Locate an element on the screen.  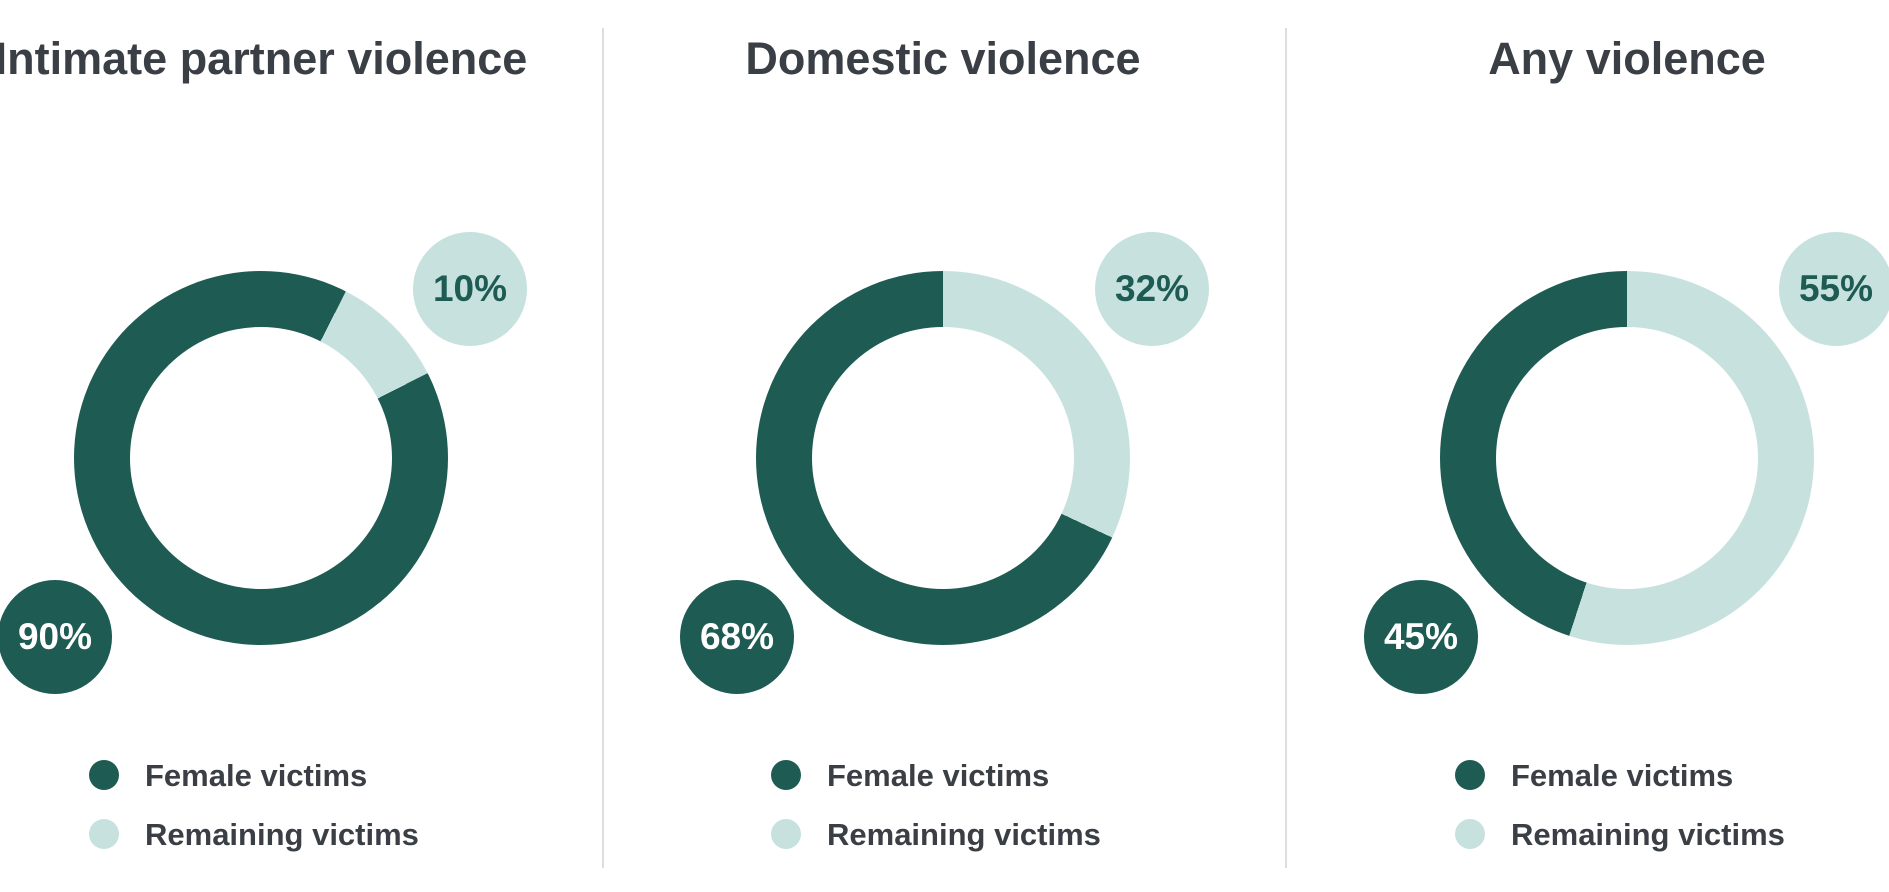
remaining-value-label: 32% is located at coordinates (1152, 288).